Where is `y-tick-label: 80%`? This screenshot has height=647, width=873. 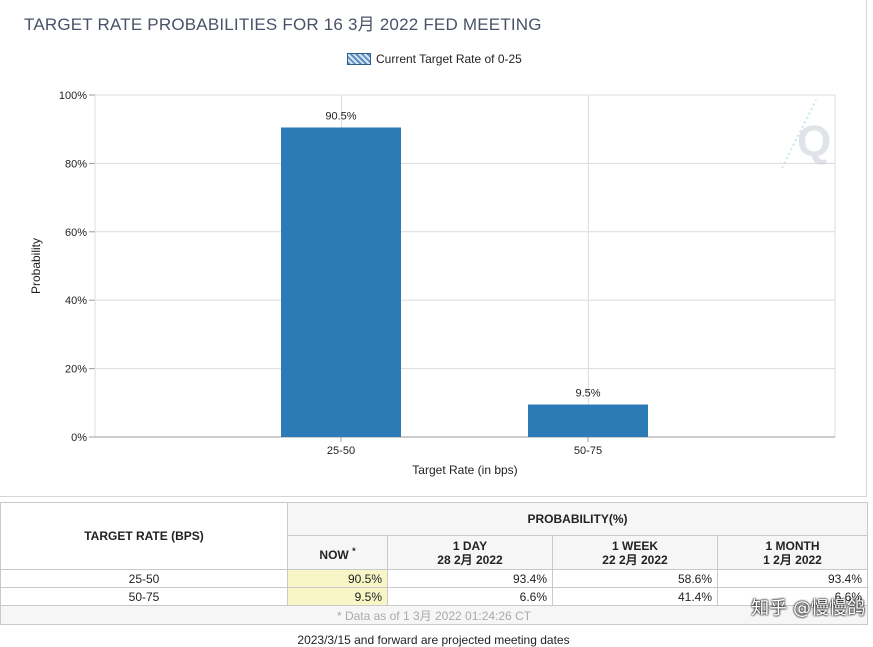 y-tick-label: 80% is located at coordinates (76, 164).